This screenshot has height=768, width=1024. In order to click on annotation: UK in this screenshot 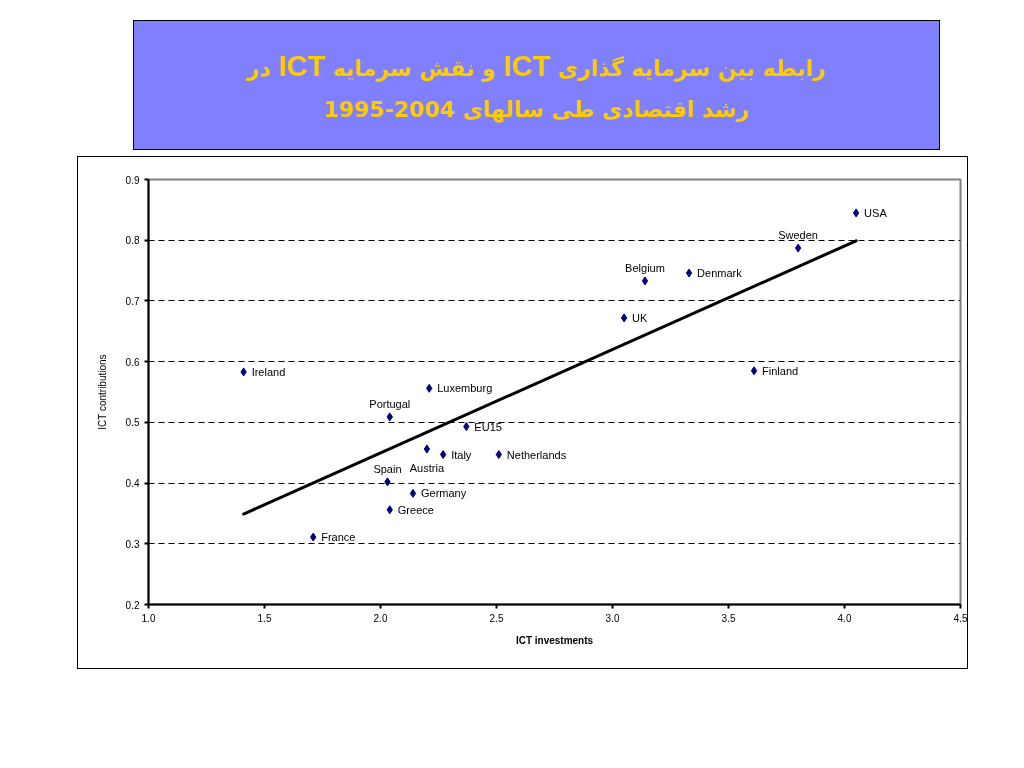, I will do `click(640, 317)`.